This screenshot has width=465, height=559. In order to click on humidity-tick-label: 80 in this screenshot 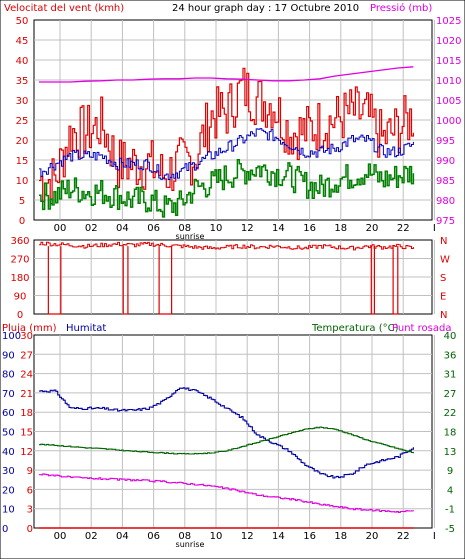, I will do `click(8, 375)`.